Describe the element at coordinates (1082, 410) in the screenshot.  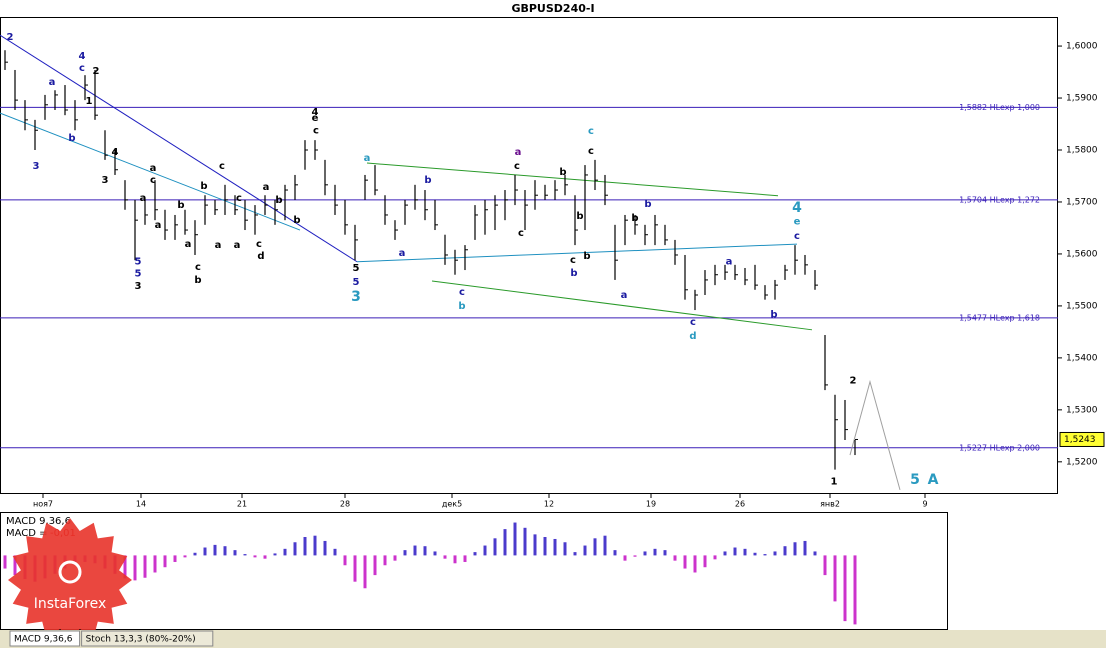
I see `y-tick-label: 1,5300` at that location.